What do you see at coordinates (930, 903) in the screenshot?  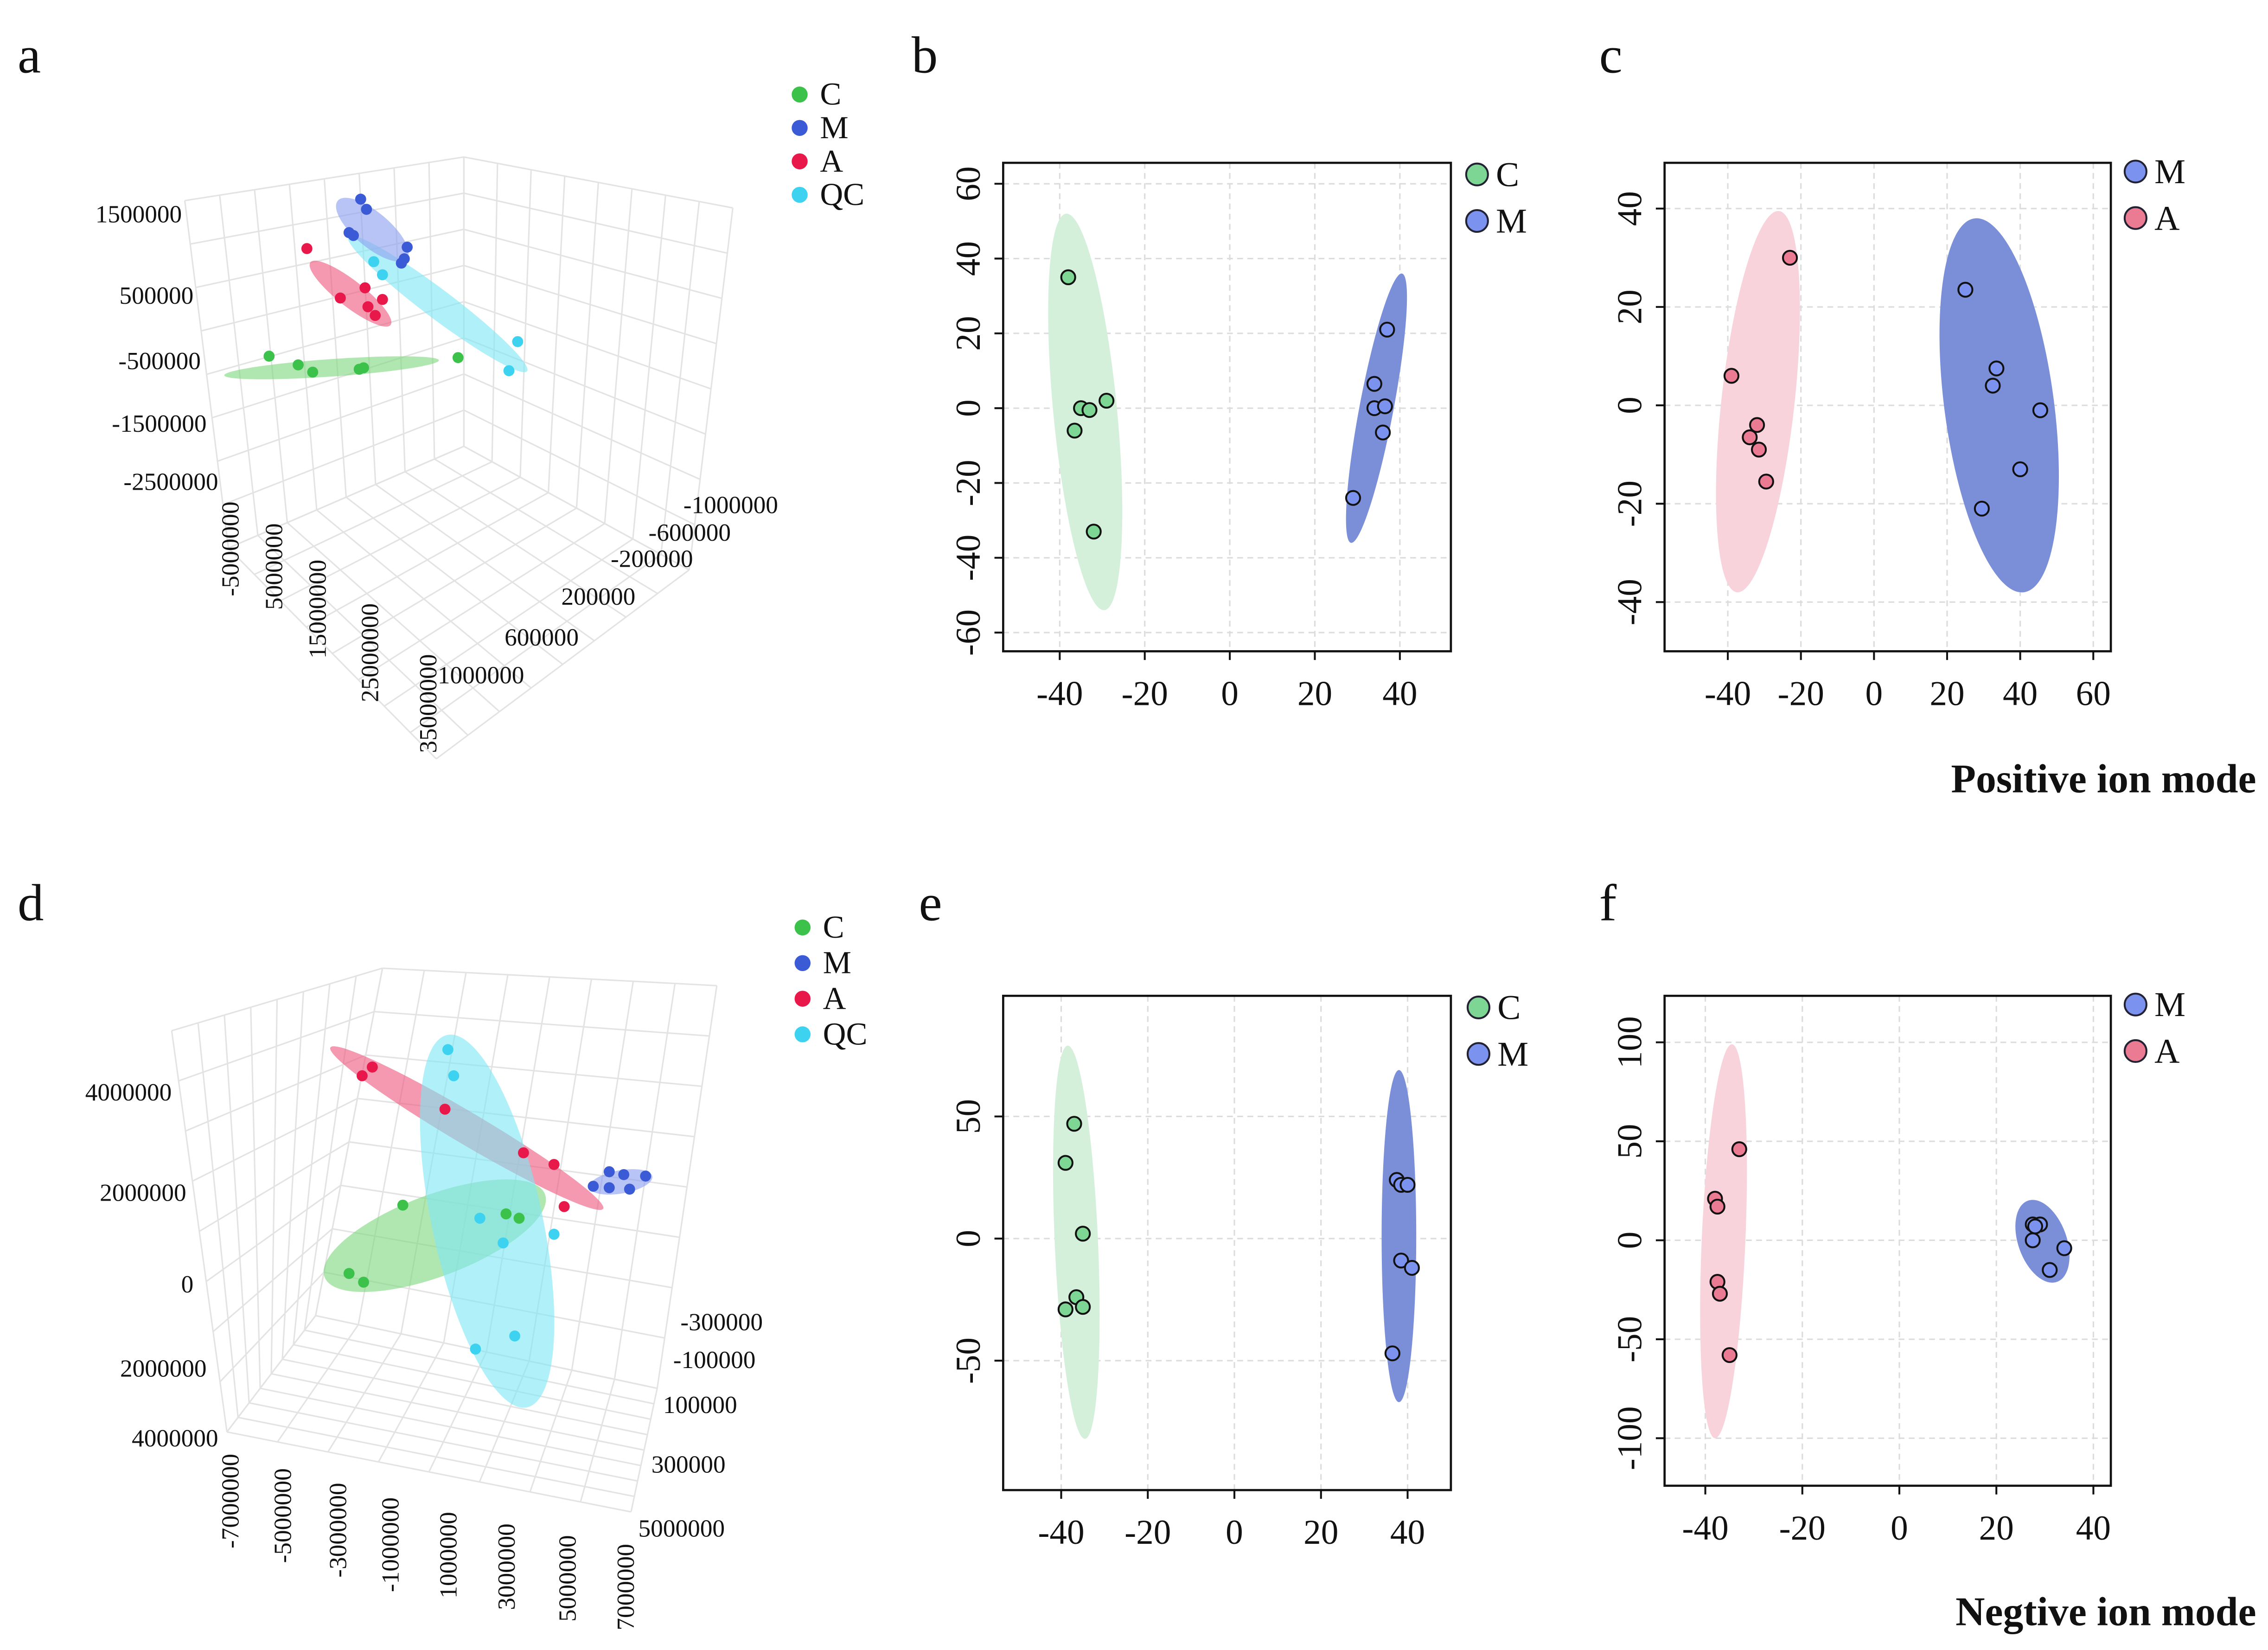 I see `panel-label: e` at bounding box center [930, 903].